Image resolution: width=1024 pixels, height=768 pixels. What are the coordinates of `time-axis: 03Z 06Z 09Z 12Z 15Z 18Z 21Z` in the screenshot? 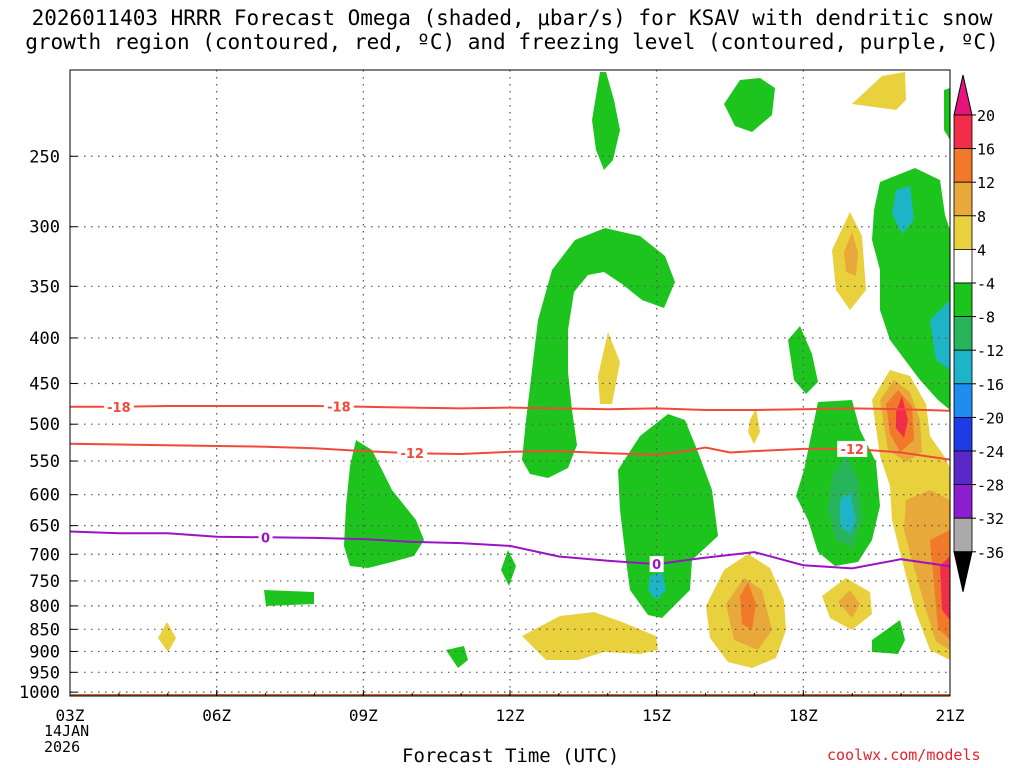 It's located at (510, 707).